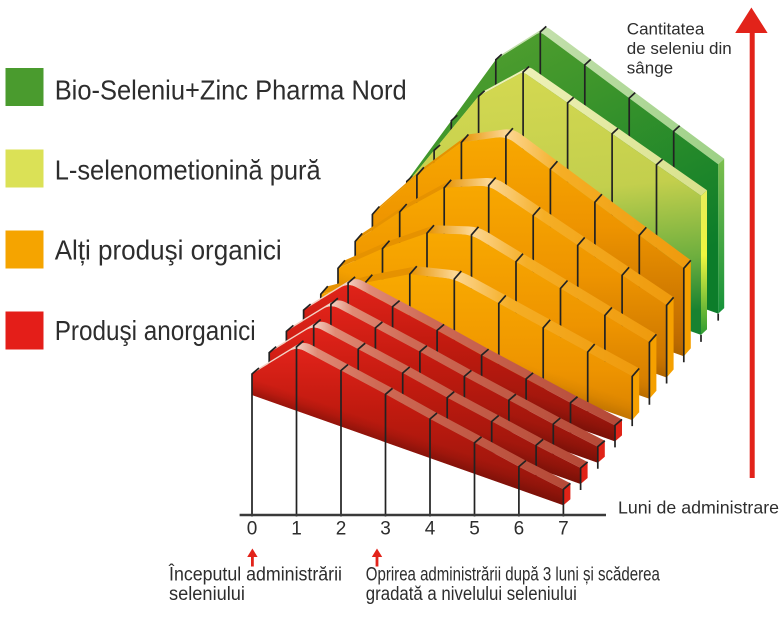 This screenshot has height=620, width=782. What do you see at coordinates (296, 529) in the screenshot?
I see `svg-text: 1` at bounding box center [296, 529].